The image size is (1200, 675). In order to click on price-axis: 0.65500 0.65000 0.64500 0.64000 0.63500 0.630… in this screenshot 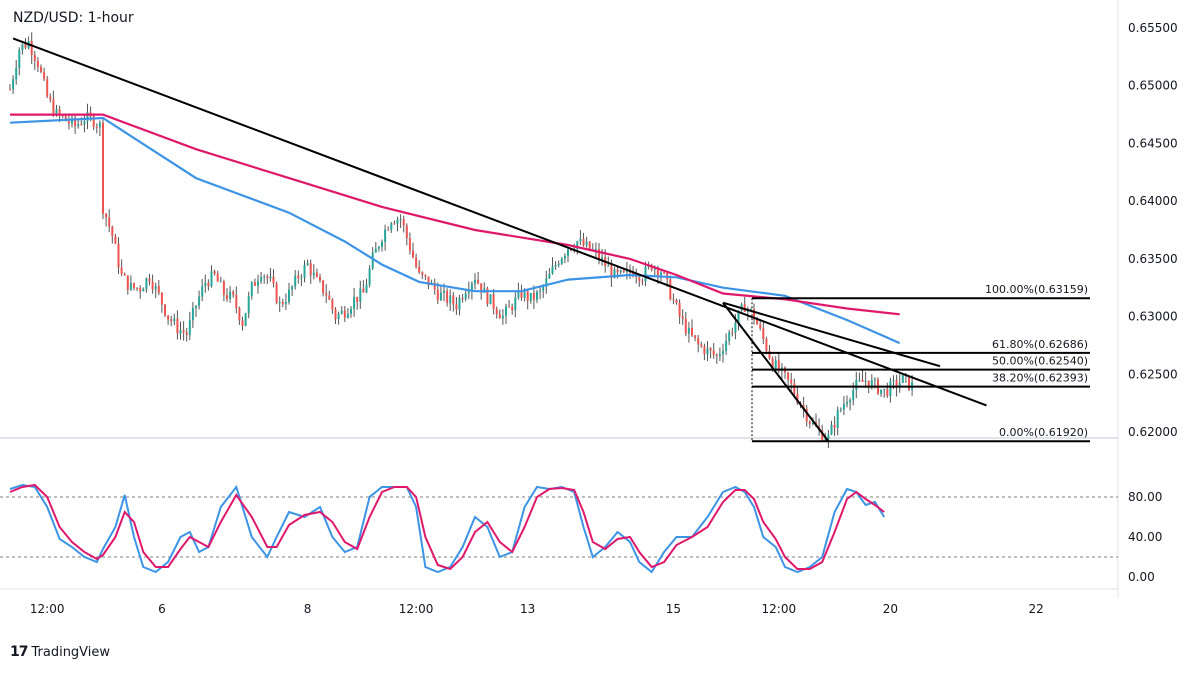, I will do `click(1153, 230)`.